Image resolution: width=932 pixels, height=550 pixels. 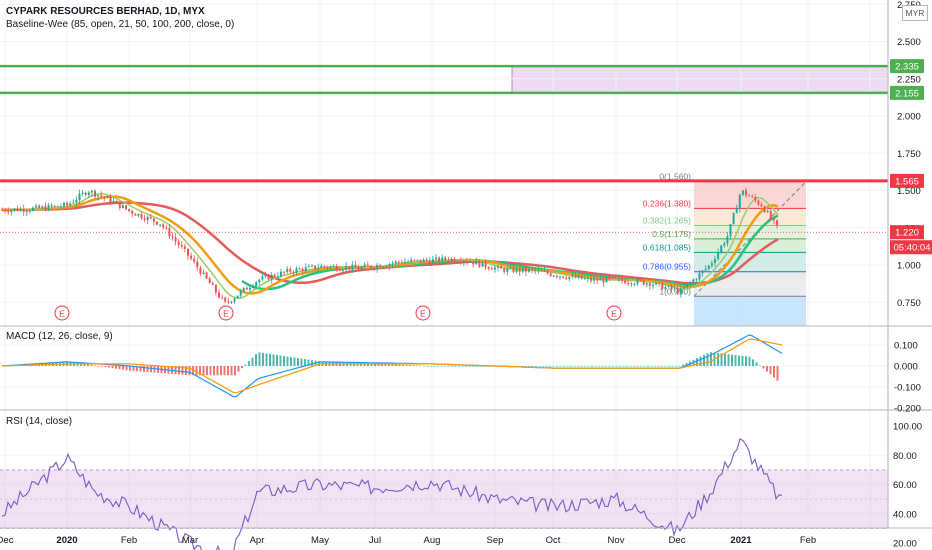 What do you see at coordinates (667, 247) in the screenshot?
I see `fib-label: 0.618(1.085)` at bounding box center [667, 247].